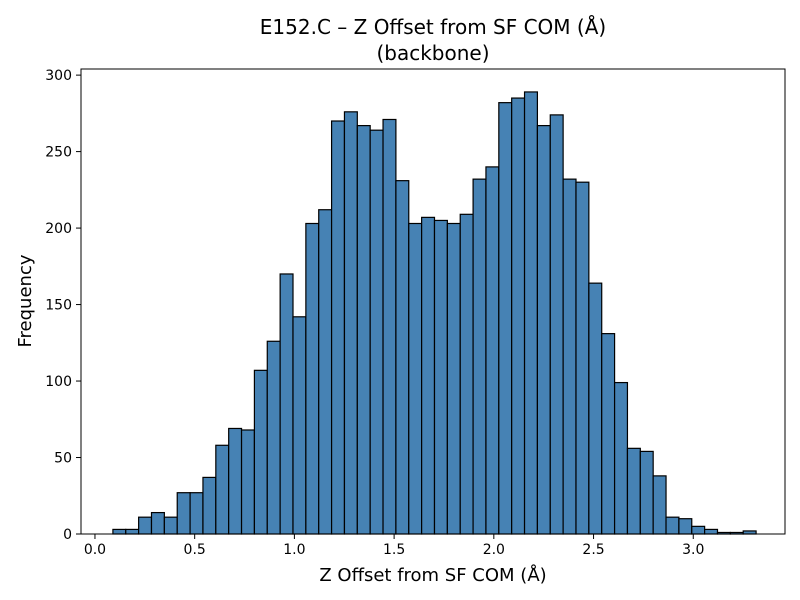  Describe the element at coordinates (95, 550) in the screenshot. I see `x-tick-label: 0.0` at that location.